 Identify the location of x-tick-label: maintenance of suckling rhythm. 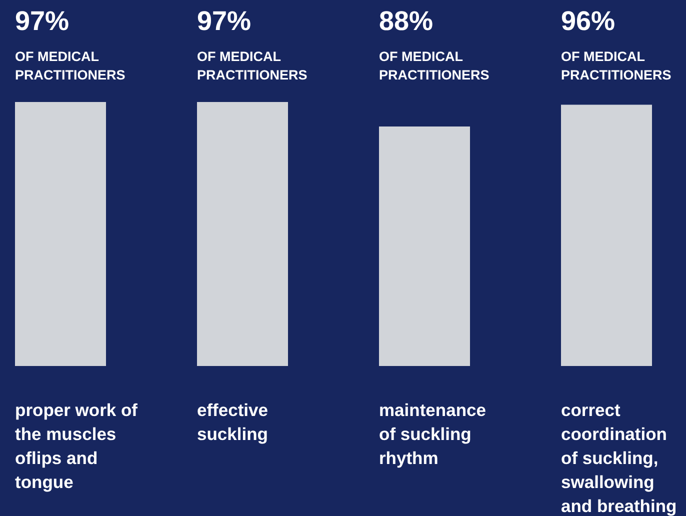
(432, 434).